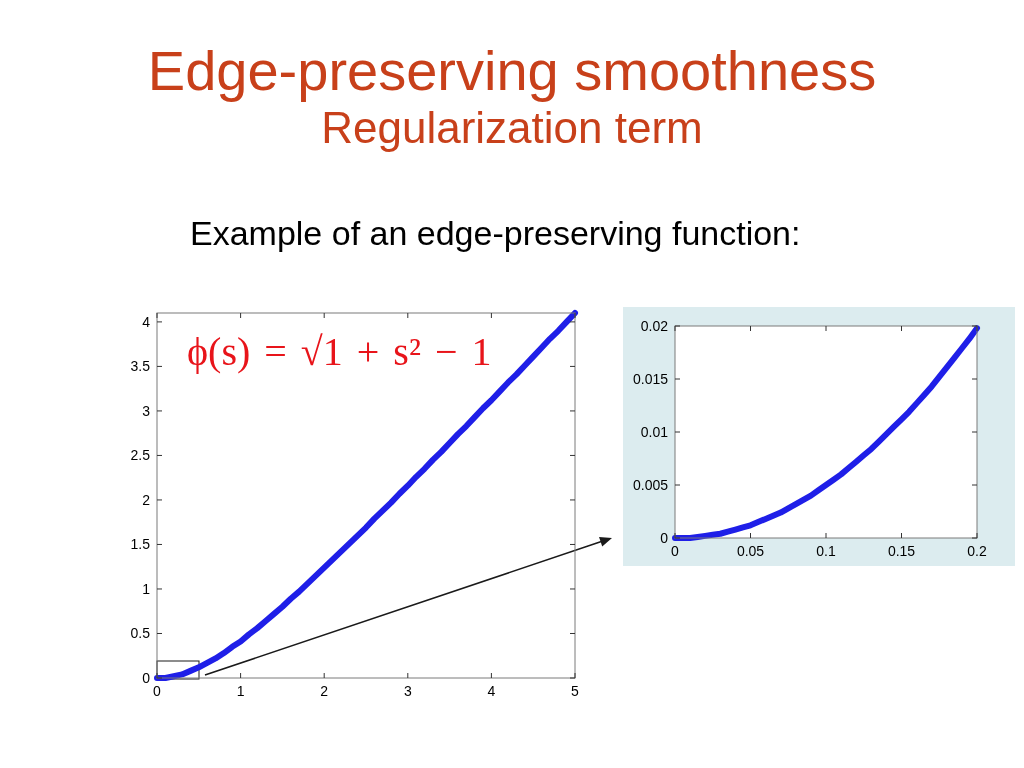  What do you see at coordinates (240, 691) in the screenshot?
I see `x-tick-label: 1` at bounding box center [240, 691].